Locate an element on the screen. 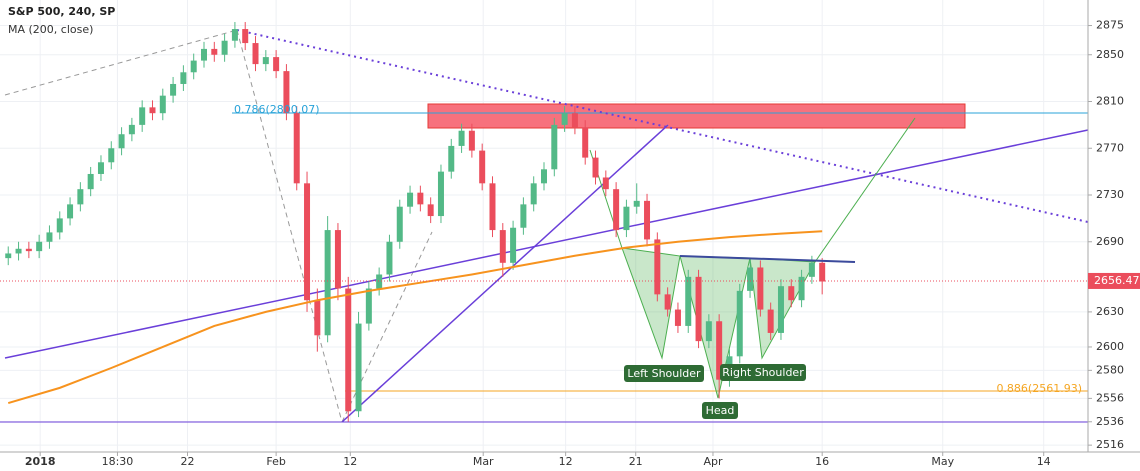  x-tick-label: Apr is located at coordinates (713, 461).